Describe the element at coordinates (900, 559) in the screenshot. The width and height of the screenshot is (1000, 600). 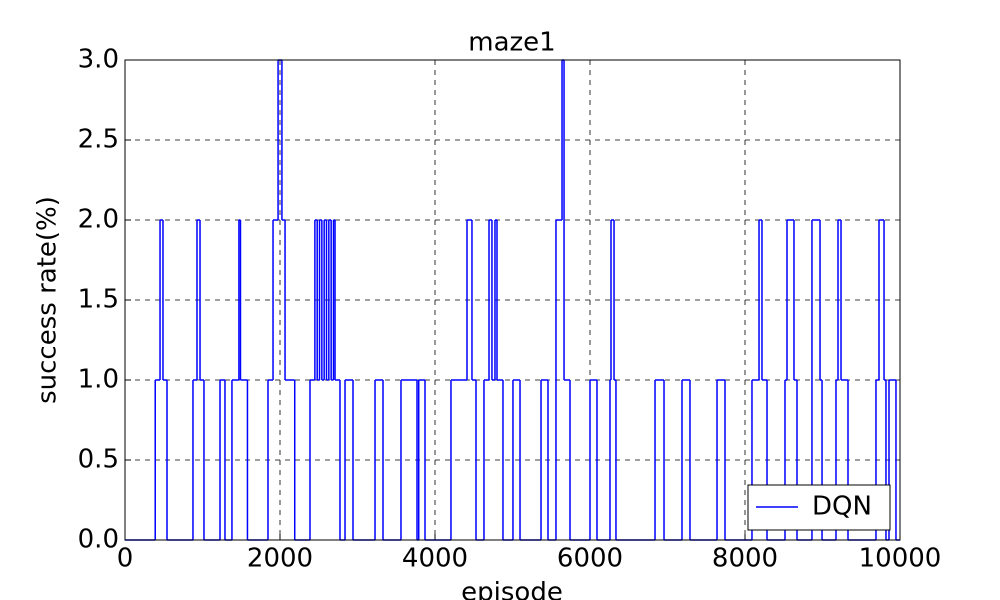
I see `x-tick-label: 10000` at that location.